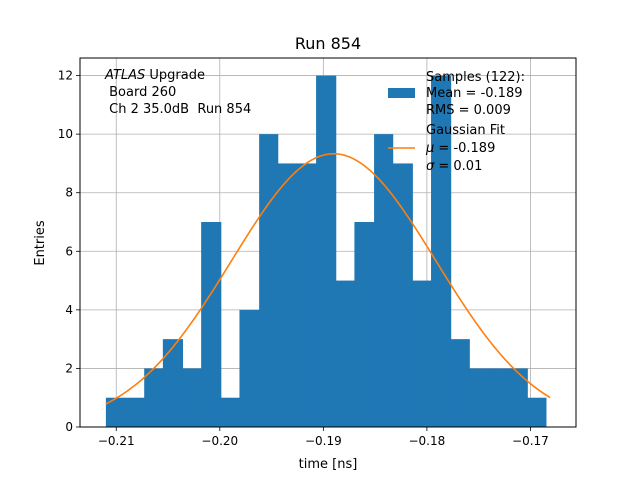 The width and height of the screenshot is (640, 480). I want to click on y-tick-label: 8, so click(69, 193).